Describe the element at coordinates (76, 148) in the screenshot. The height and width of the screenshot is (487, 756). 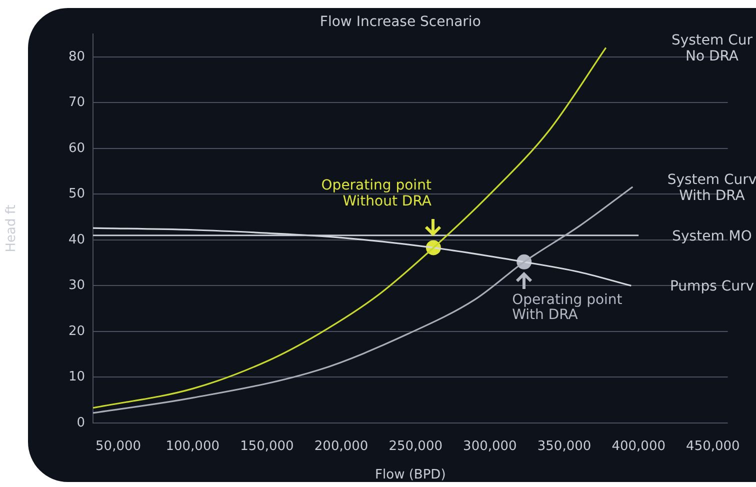
I see `y-tick-label: 60` at that location.